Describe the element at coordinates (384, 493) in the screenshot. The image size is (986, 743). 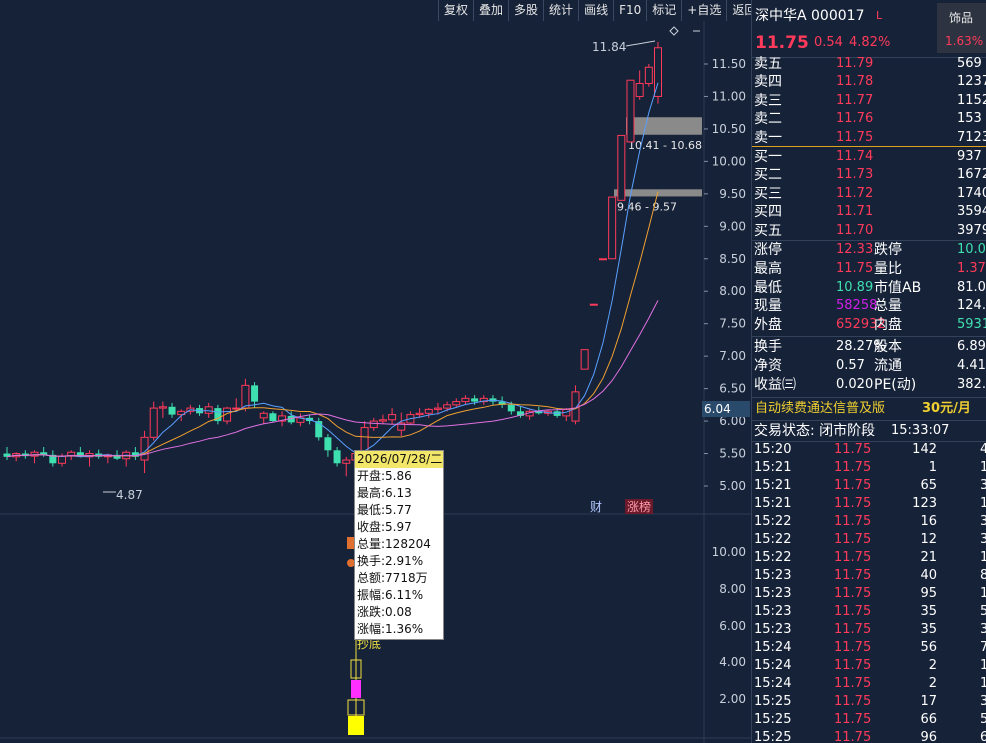
I see `tooltip-row: 最高:6.13` at that location.